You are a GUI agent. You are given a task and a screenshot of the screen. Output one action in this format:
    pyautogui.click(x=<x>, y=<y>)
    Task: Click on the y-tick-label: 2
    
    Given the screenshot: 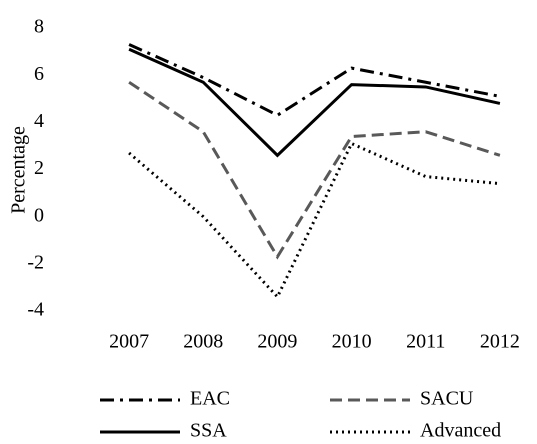 What is the action you would take?
    pyautogui.click(x=39, y=168)
    